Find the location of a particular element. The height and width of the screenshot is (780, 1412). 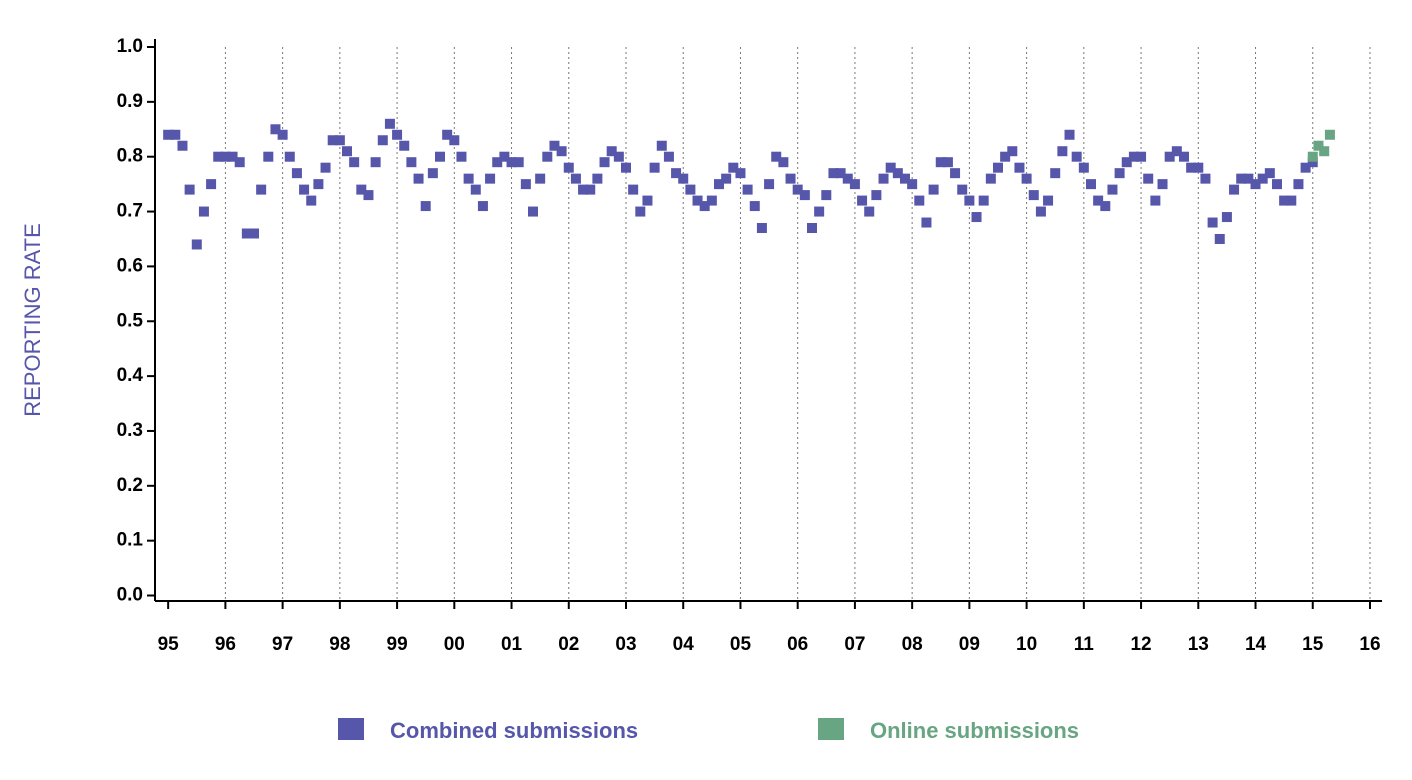

legend-swatch is located at coordinates (351, 729).